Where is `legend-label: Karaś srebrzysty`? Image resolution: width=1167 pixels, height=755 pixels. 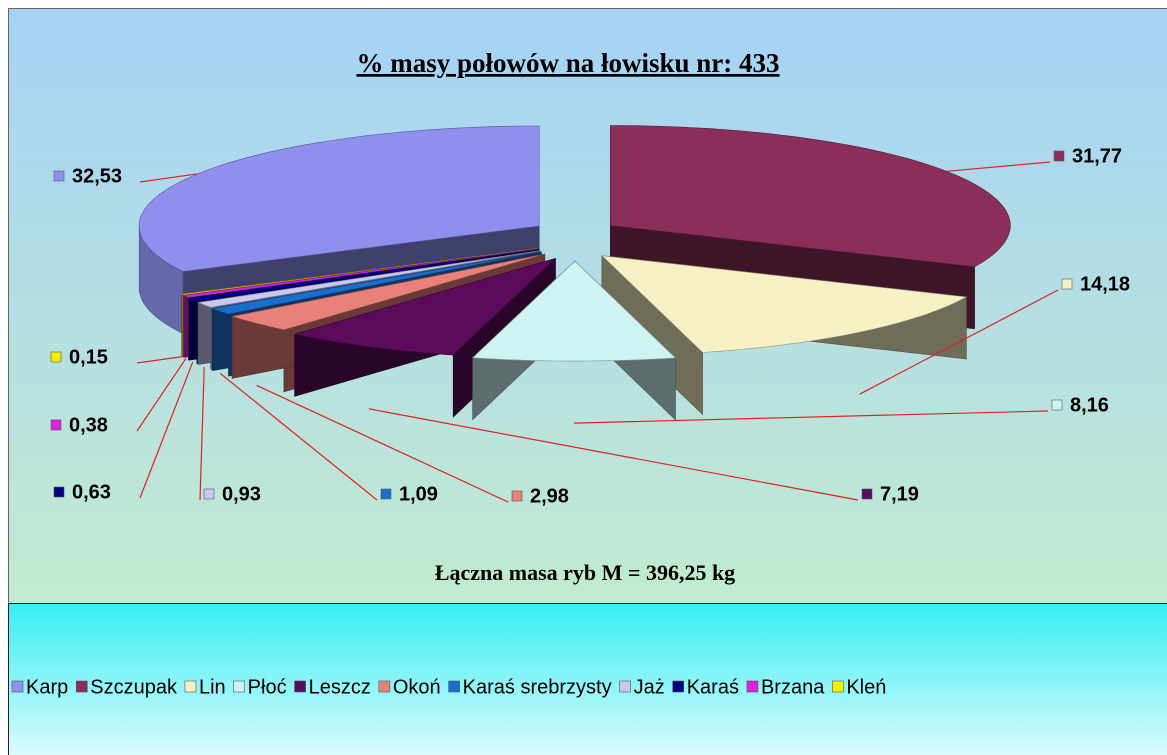
legend-label: Karaś srebrzysty is located at coordinates (537, 687).